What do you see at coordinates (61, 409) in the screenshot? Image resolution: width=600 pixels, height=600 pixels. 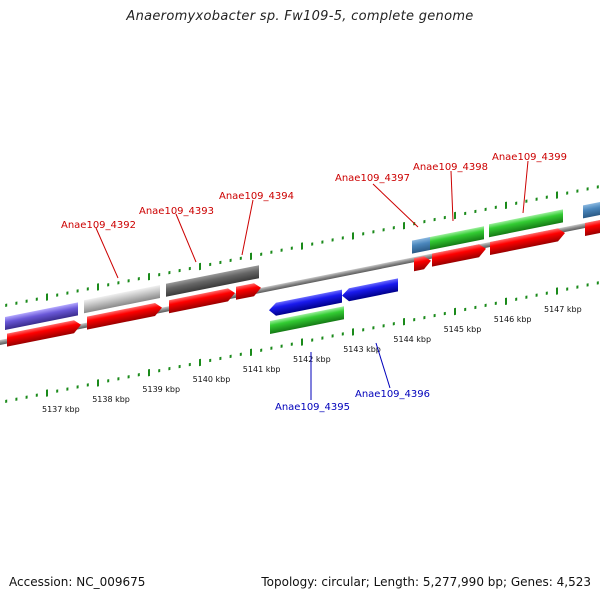 I see `ruler-tick-label: 5137 kbp` at bounding box center [61, 409].